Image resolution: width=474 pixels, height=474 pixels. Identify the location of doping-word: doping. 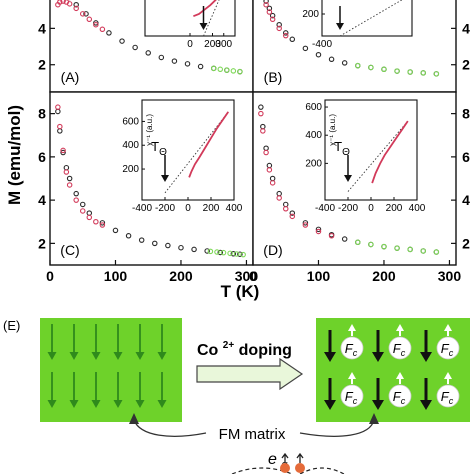
(265, 350).